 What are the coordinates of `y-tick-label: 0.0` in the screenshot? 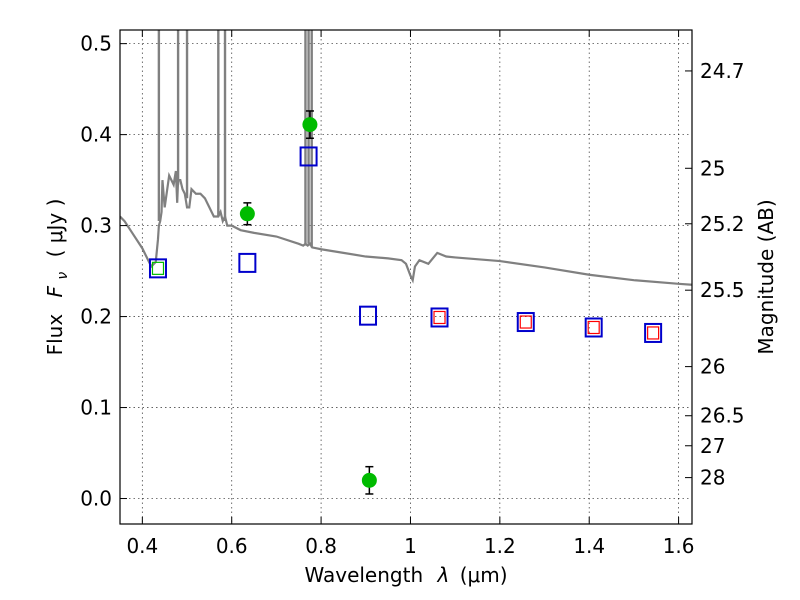 It's located at (96, 499).